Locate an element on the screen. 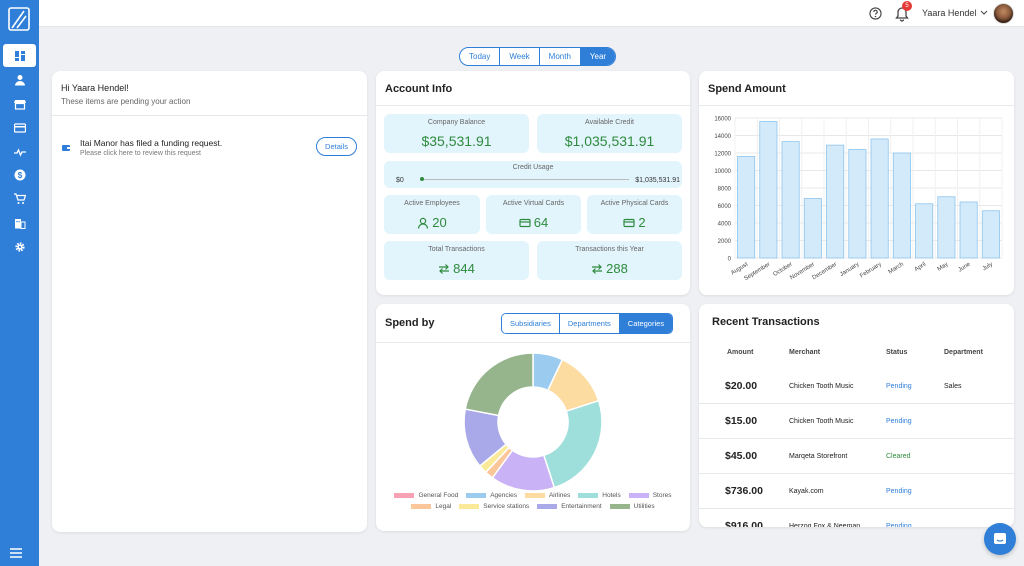  sidebar-item-cart is located at coordinates (19, 198).